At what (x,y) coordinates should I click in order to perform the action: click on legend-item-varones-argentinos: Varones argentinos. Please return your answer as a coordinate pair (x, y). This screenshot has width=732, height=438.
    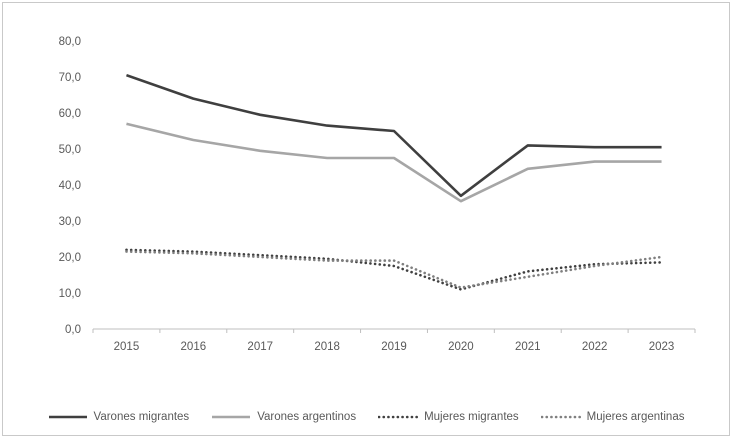
    Looking at the image, I should click on (283, 417).